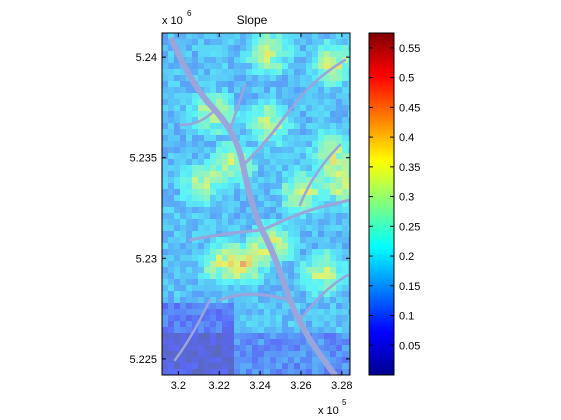 The width and height of the screenshot is (561, 420). I want to click on y-tick-label: 5.23, so click(146, 259).